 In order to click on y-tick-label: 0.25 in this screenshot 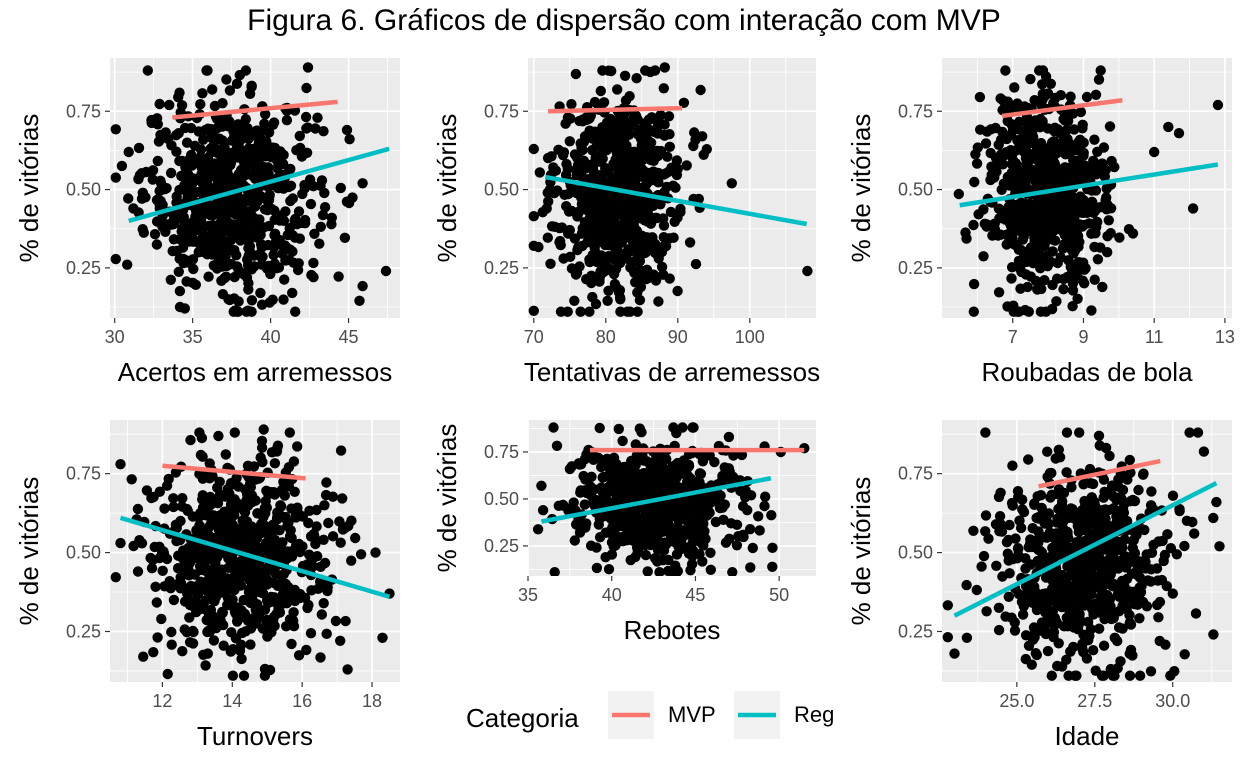, I will do `click(915, 631)`.